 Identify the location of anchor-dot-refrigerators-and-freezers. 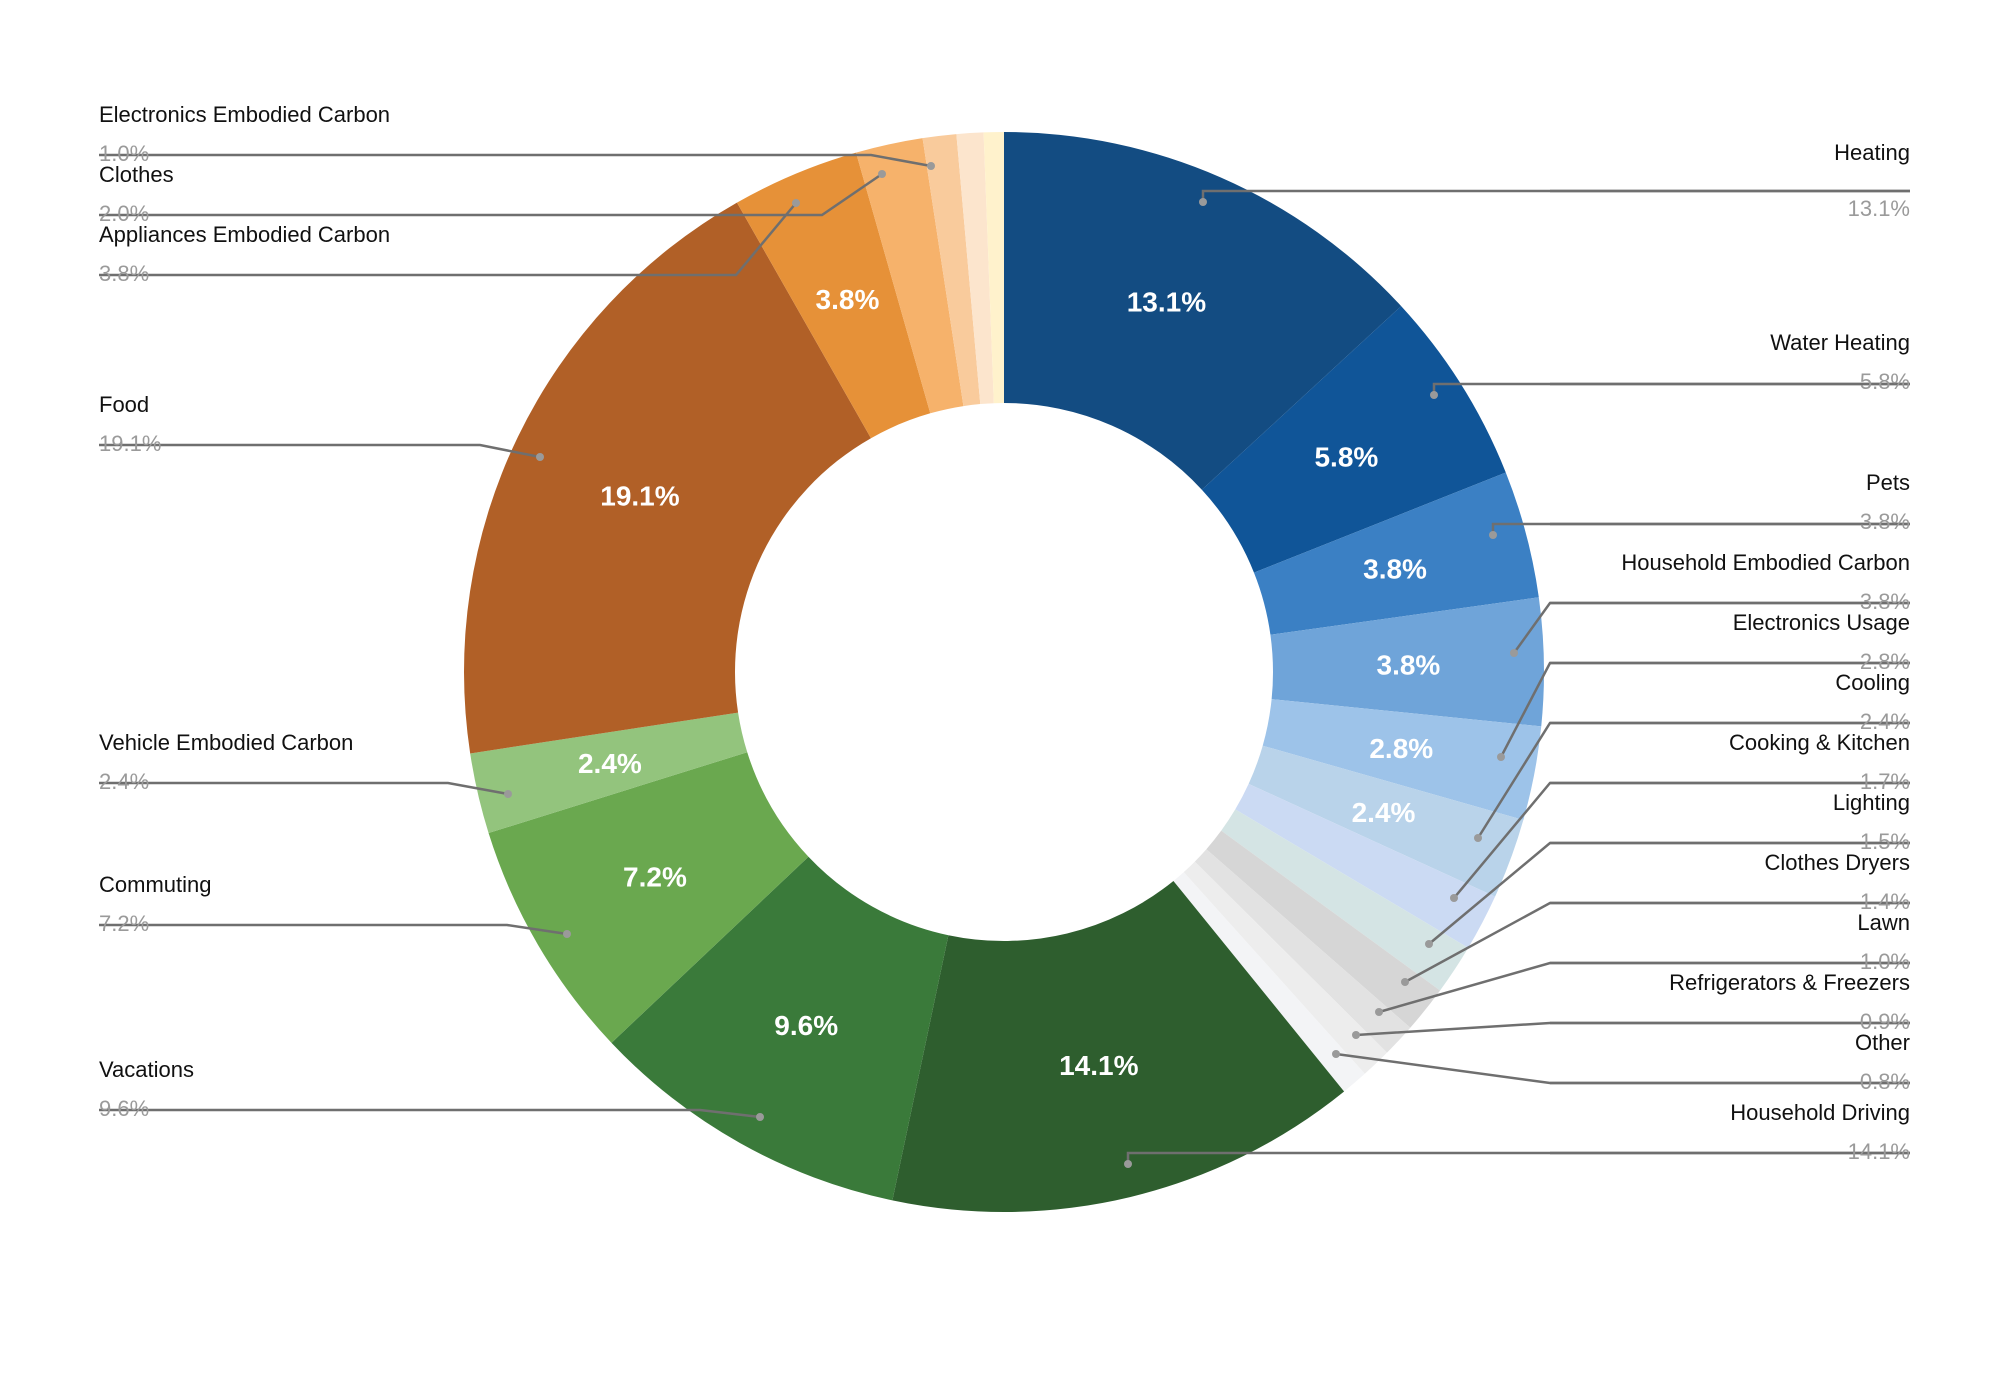
(1356, 1035).